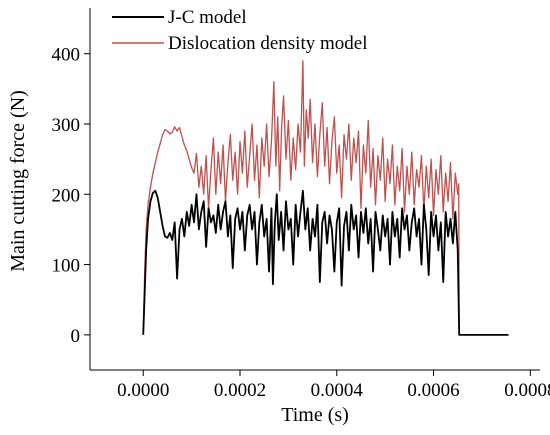 This screenshot has width=550, height=435. I want to click on x-tick-label: 0.0002, so click(240, 390).